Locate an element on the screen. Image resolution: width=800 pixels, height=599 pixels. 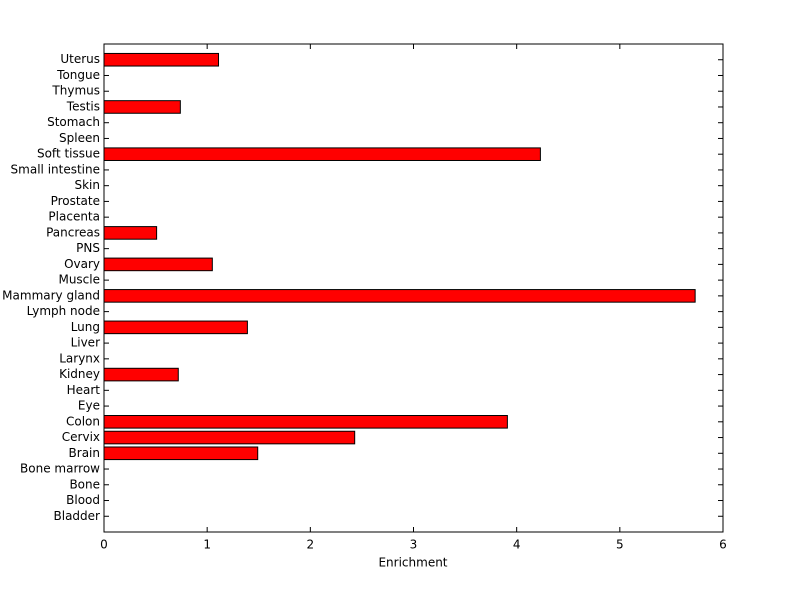
y-tick-label: Bone marrow is located at coordinates (60, 469).